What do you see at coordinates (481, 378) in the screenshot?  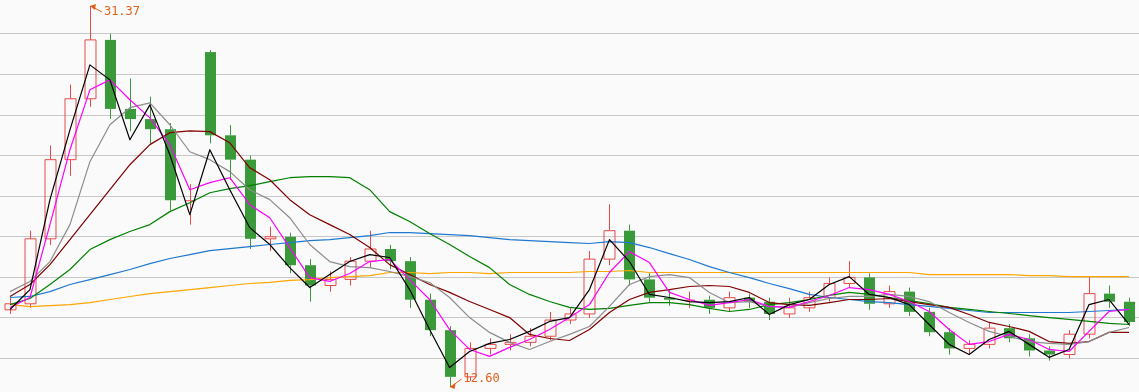 I see `annotation: 12.60` at bounding box center [481, 378].